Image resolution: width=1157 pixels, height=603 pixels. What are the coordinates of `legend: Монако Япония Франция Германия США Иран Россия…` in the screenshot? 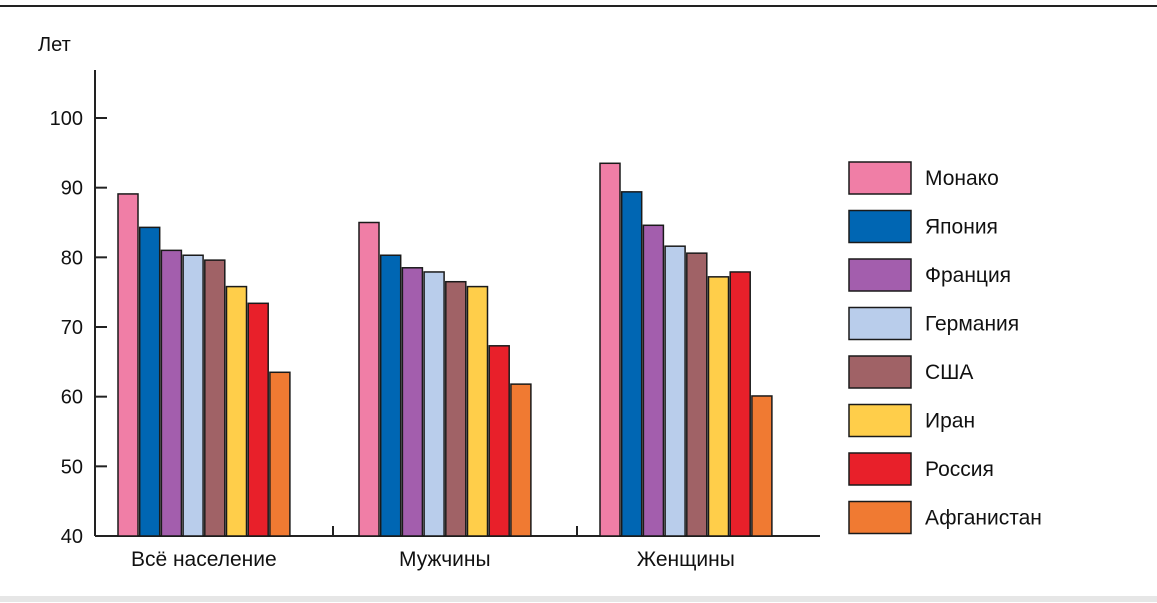 It's located at (945, 348).